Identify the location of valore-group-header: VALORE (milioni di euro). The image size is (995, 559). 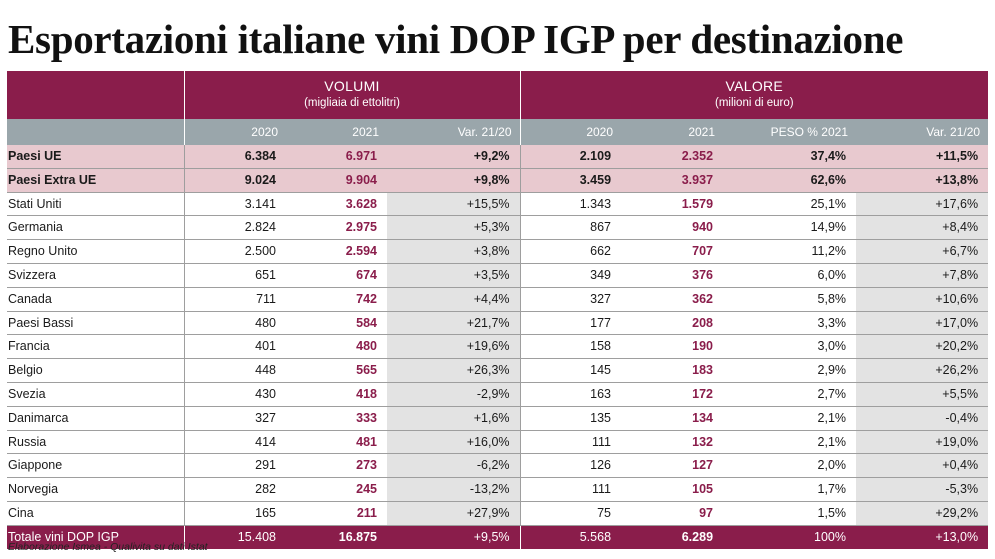
(754, 95).